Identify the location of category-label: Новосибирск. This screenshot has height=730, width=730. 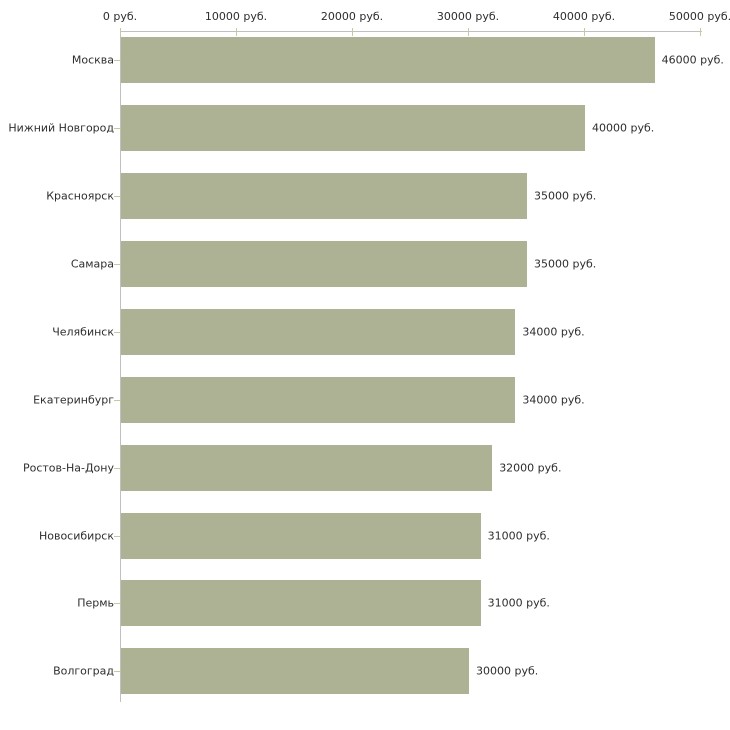
(76, 535).